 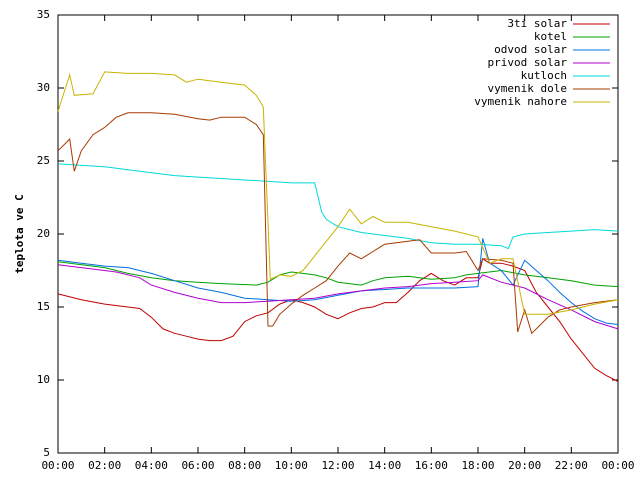 I want to click on y-tick-label: 25, so click(x=43, y=160).